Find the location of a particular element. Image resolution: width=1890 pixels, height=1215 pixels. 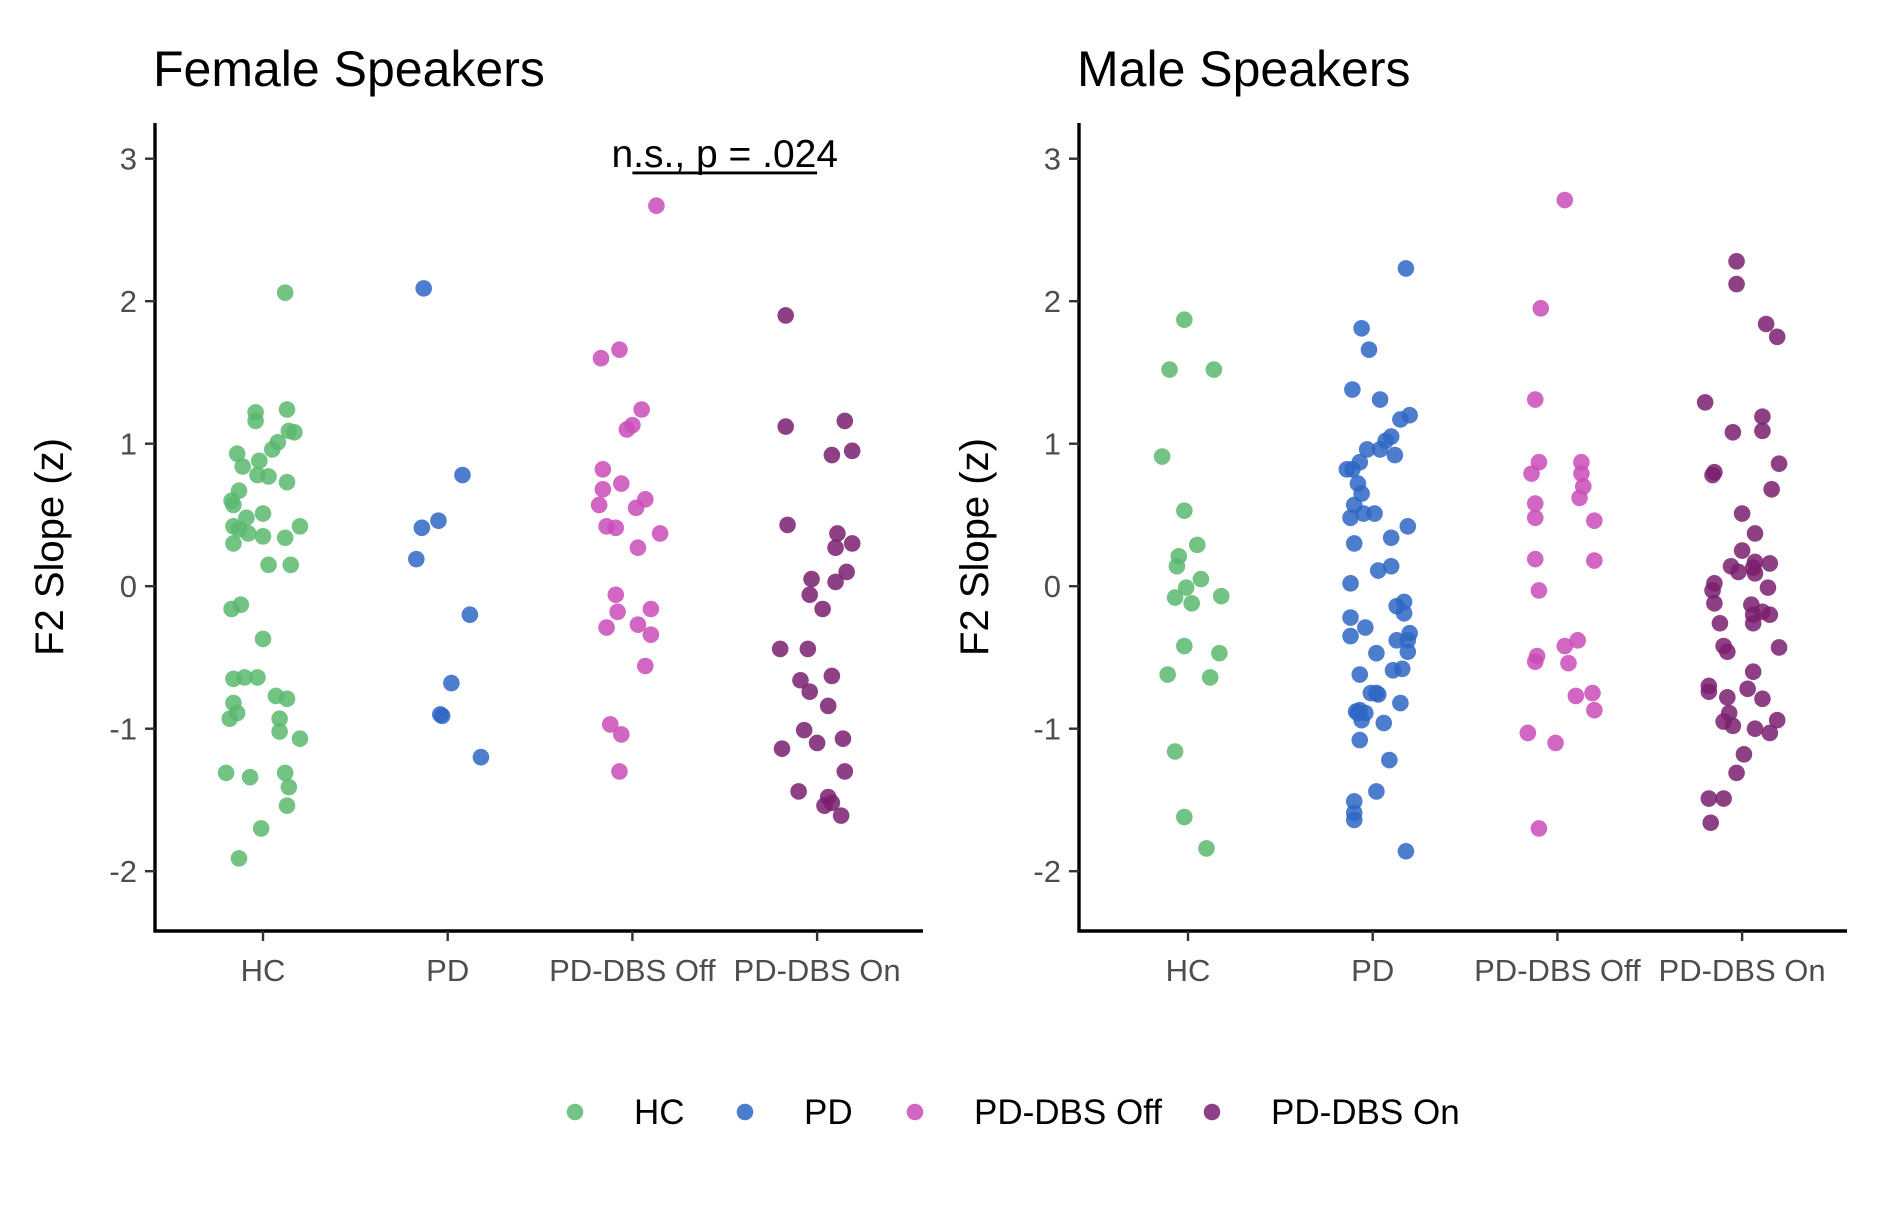

significance-label: n.s., p = .024 is located at coordinates (724, 154).